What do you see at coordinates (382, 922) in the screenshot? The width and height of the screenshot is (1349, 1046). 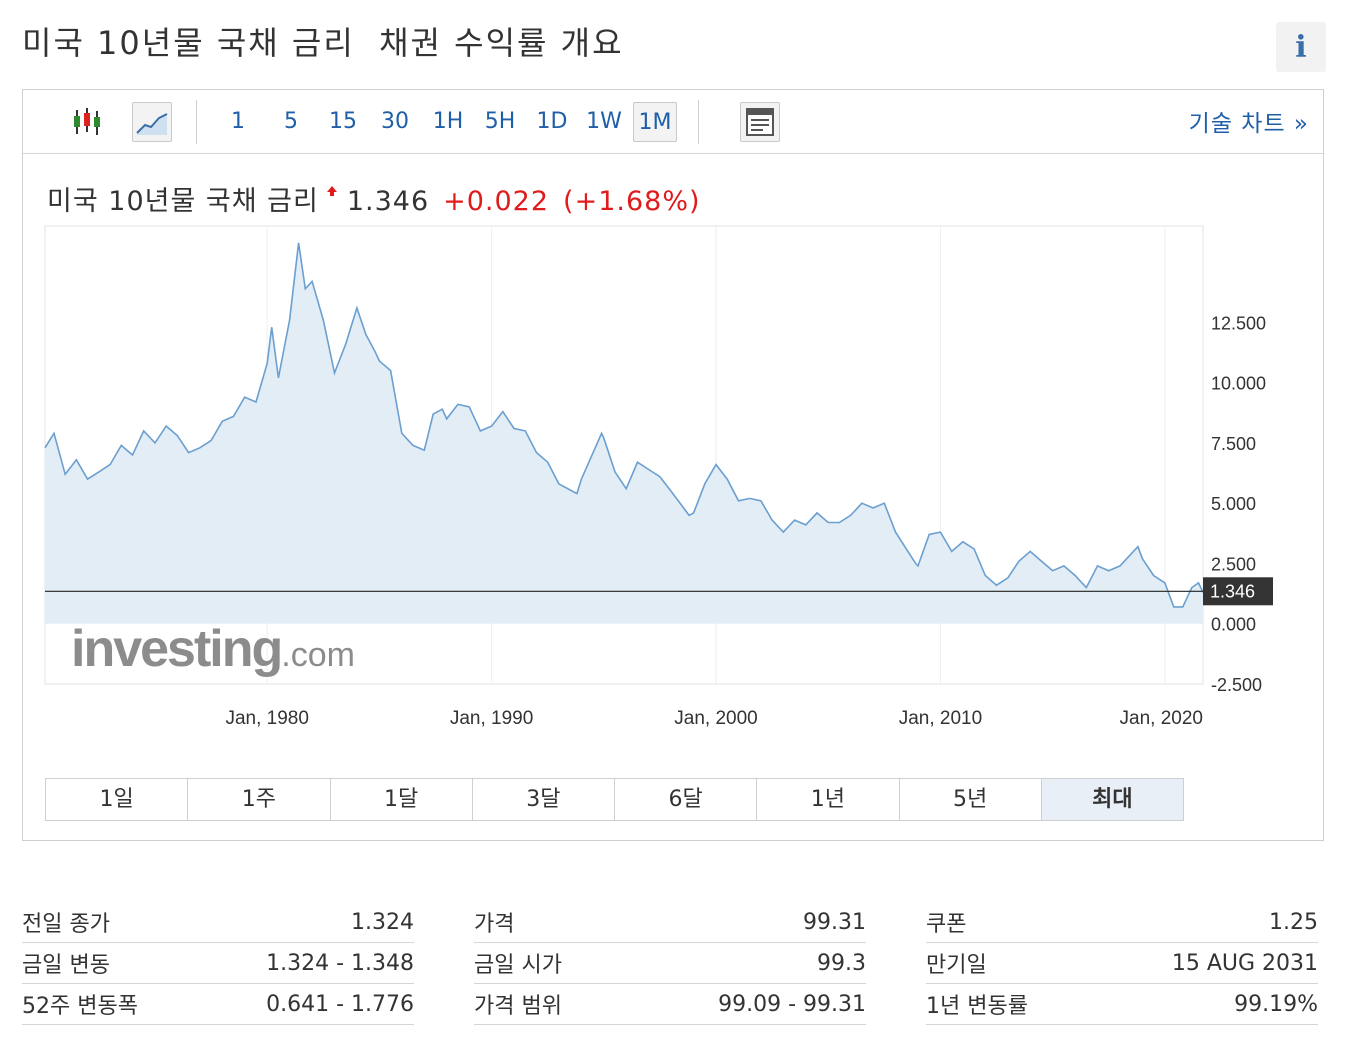 I see `stat-value: 1.324` at bounding box center [382, 922].